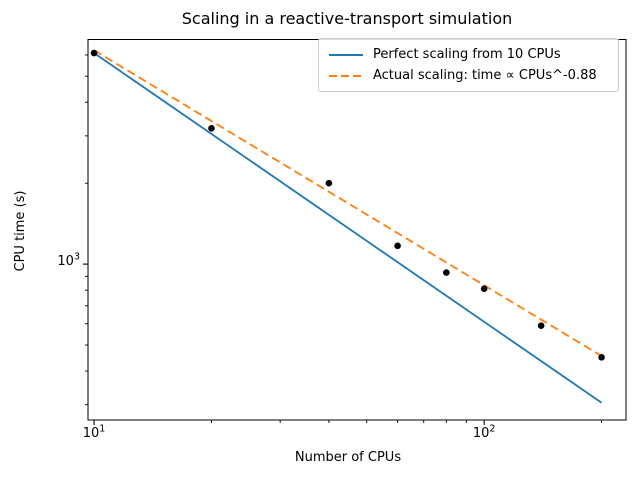 The image size is (640, 480). What do you see at coordinates (348, 457) in the screenshot?
I see `x-axis-label: Number of CPUs` at bounding box center [348, 457].